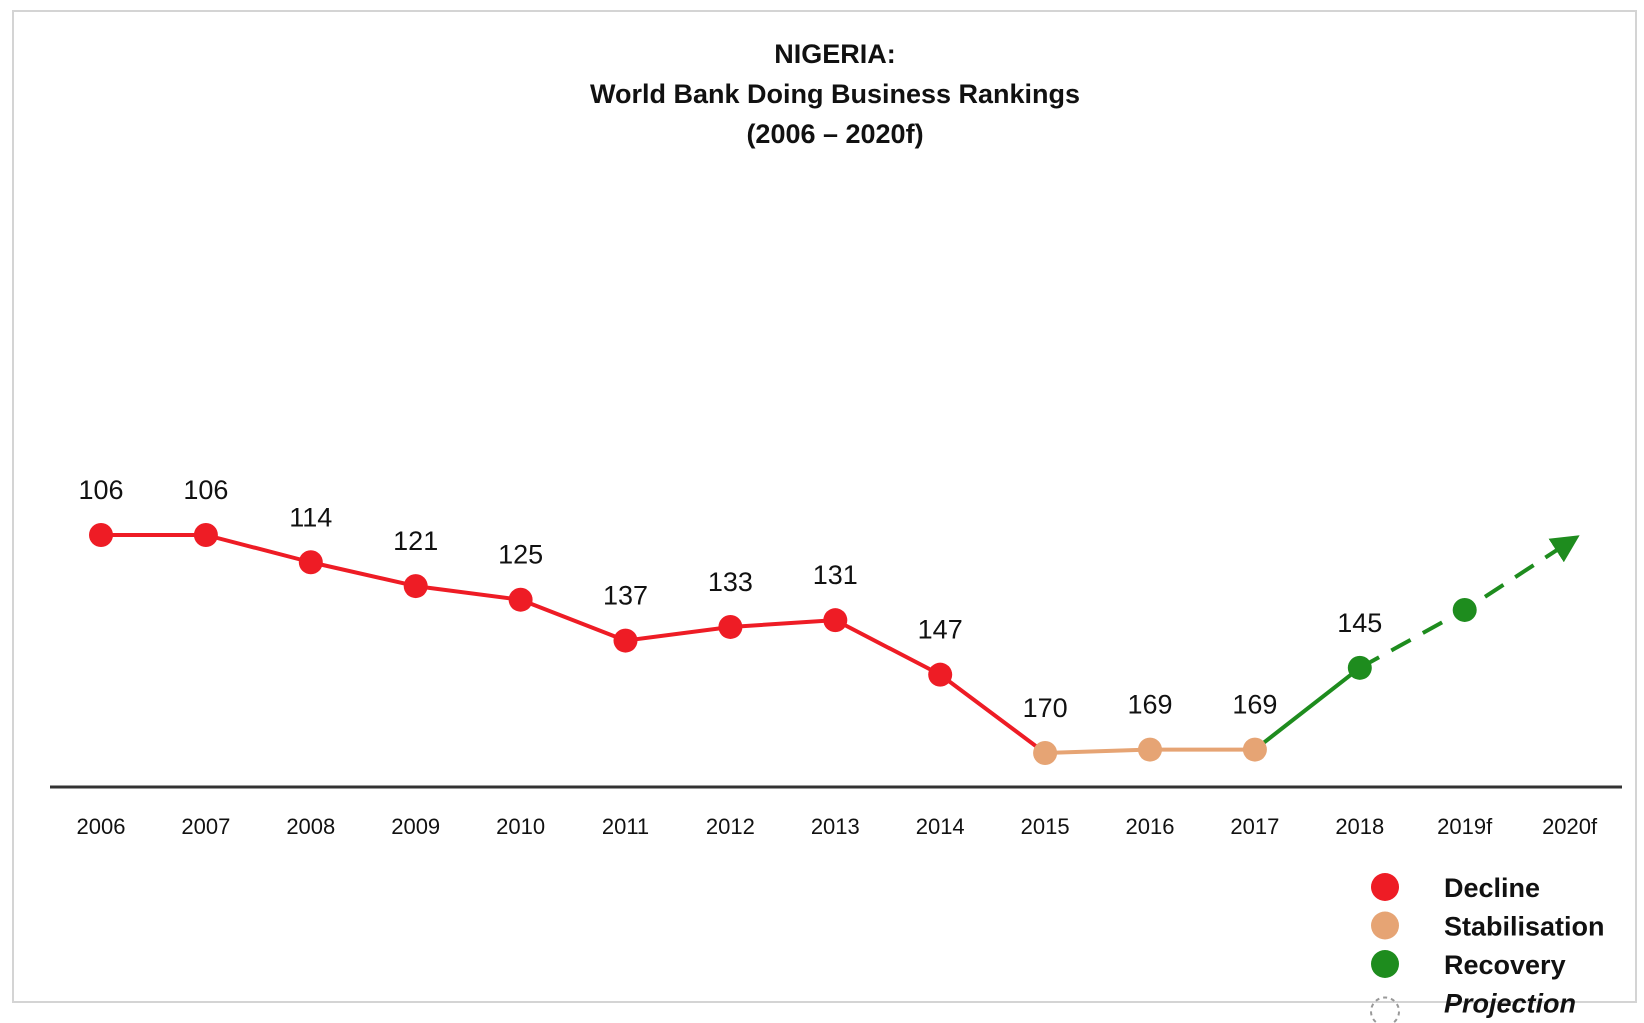 The width and height of the screenshot is (1644, 1023). I want to click on data-point-2018, so click(1359, 667).